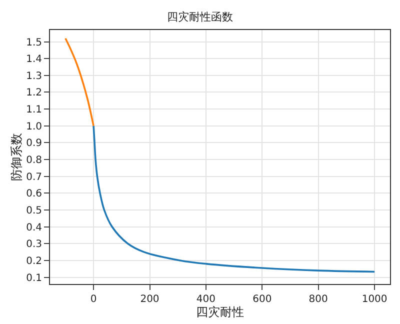 The width and height of the screenshot is (400, 324). Describe the element at coordinates (220, 312) in the screenshot. I see `x-axis-title: 四灾耐性` at that location.